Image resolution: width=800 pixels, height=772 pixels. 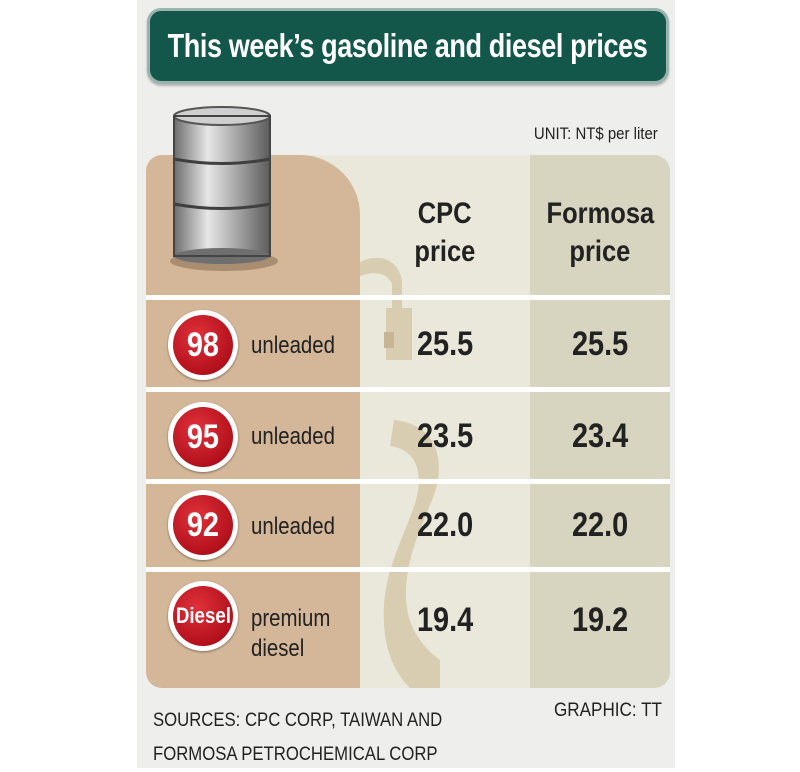 I want to click on formosa-price-95: 23.4, so click(x=600, y=436).